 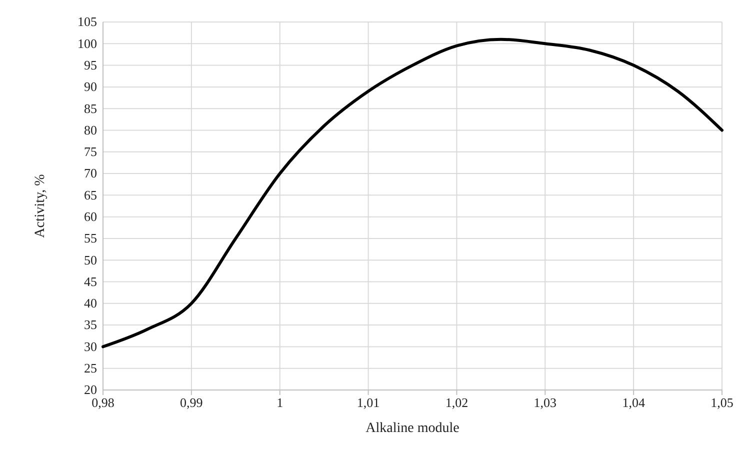 I want to click on x-tick-label: 1,03, so click(x=545, y=402).